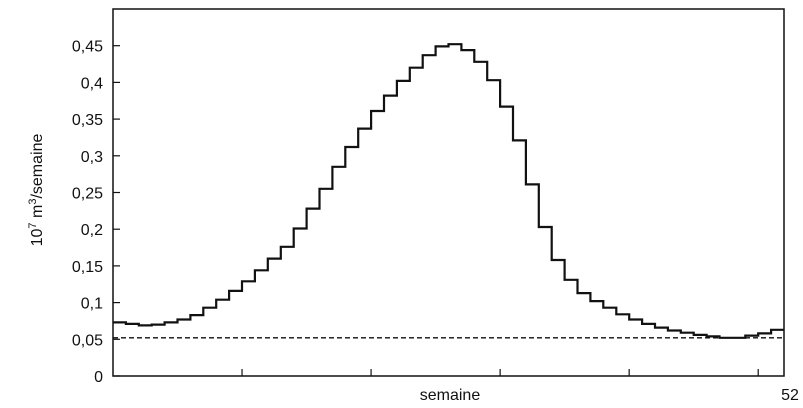 The image size is (803, 408). Describe the element at coordinates (87, 267) in the screenshot. I see `y-tick-label: 0,15` at that location.